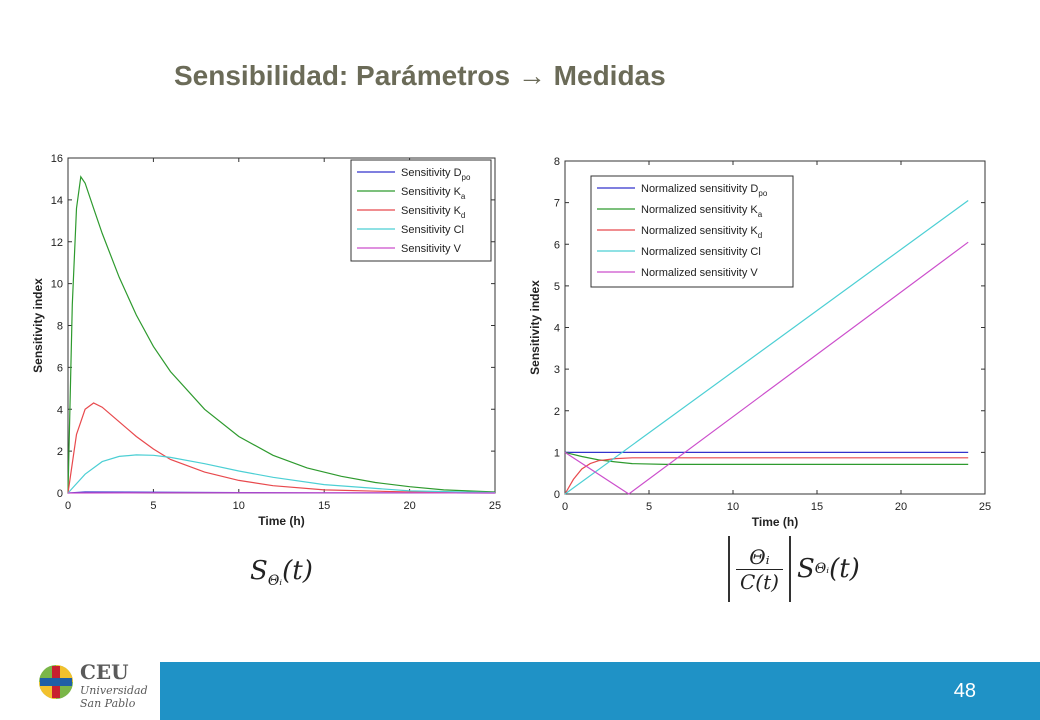  I want to click on y-tick-label: 12, so click(57, 243).